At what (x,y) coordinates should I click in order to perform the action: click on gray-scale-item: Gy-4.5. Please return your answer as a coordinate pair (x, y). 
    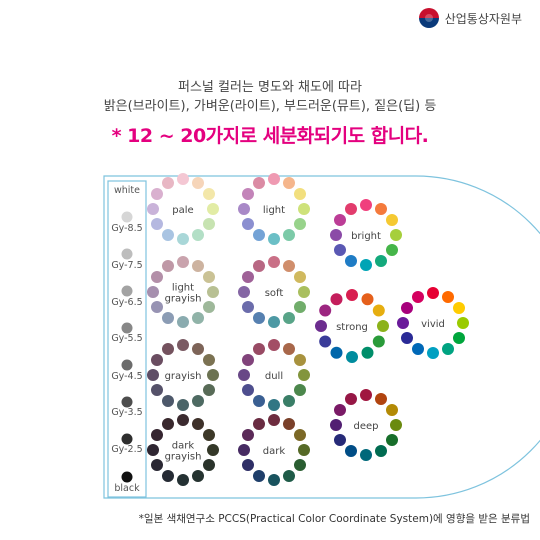
    Looking at the image, I should click on (127, 370).